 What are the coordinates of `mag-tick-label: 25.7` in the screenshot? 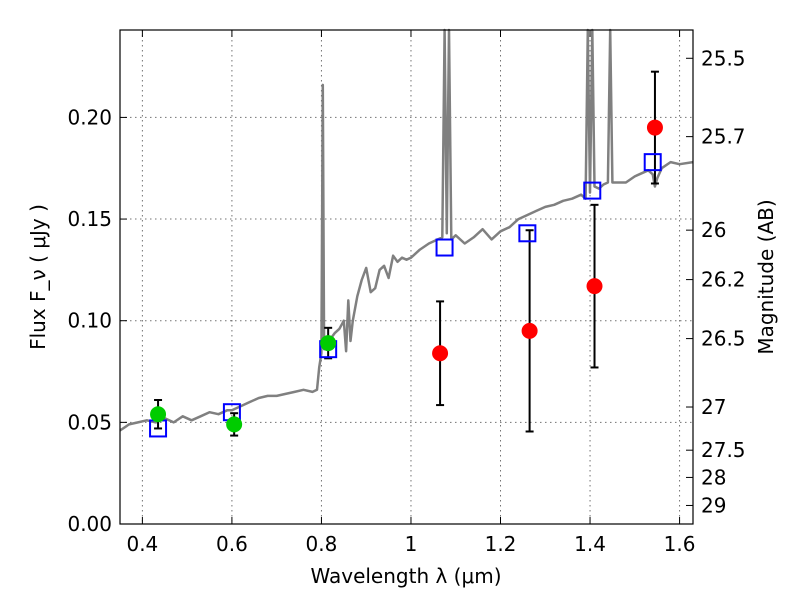 It's located at (723, 137).